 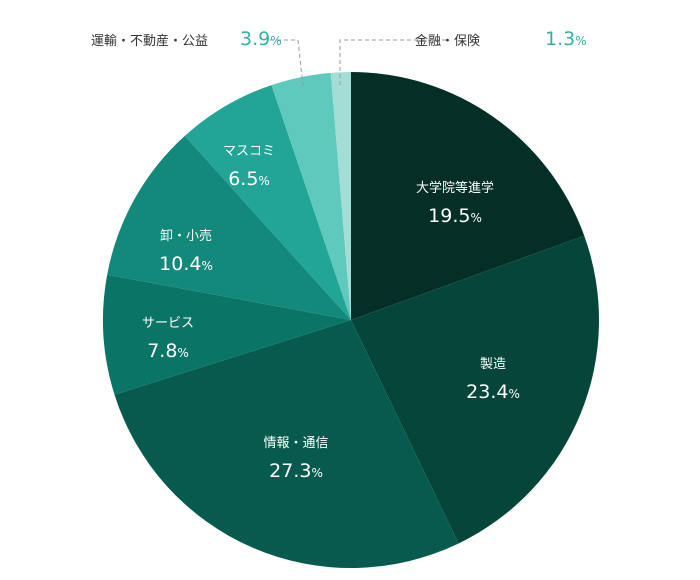 What do you see at coordinates (455, 188) in the screenshot?
I see `slice-label: 大学院等進学` at bounding box center [455, 188].